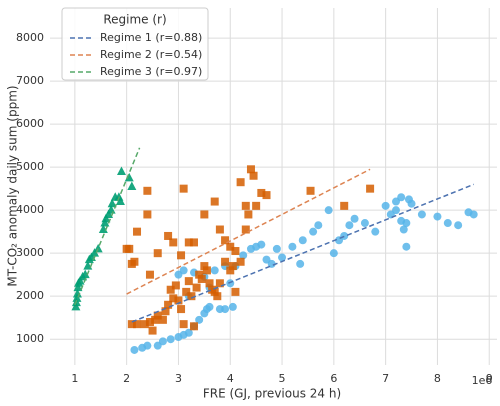 The image size is (500, 406). Describe the element at coordinates (126, 378) in the screenshot. I see `x-tick-label: 2` at that location.